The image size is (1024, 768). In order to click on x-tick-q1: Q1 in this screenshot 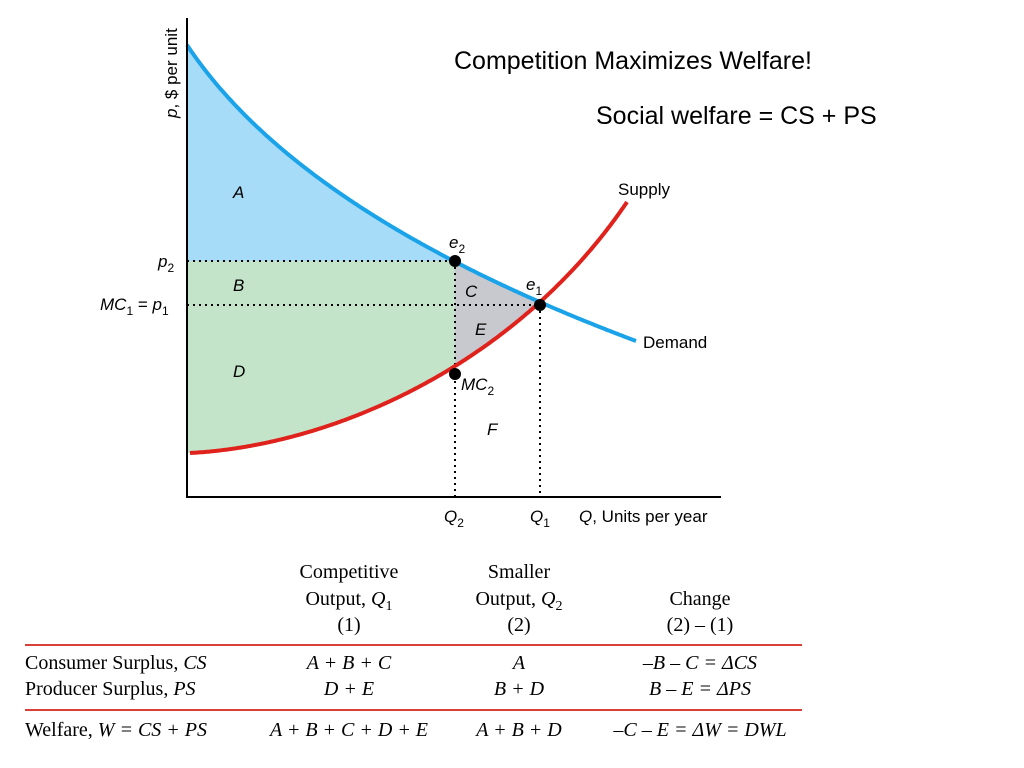, I will do `click(540, 518)`.